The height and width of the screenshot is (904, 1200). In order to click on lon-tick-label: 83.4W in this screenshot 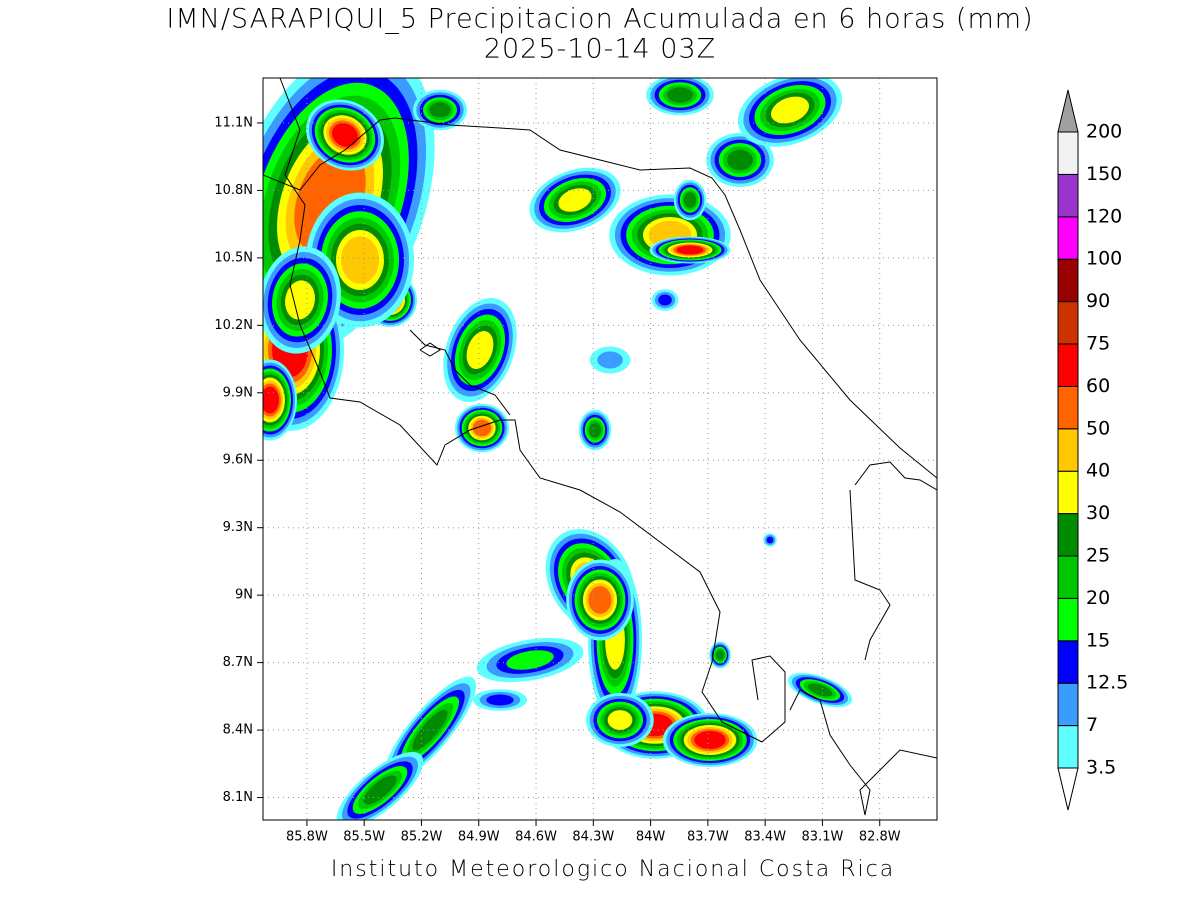, I will do `click(765, 837)`.